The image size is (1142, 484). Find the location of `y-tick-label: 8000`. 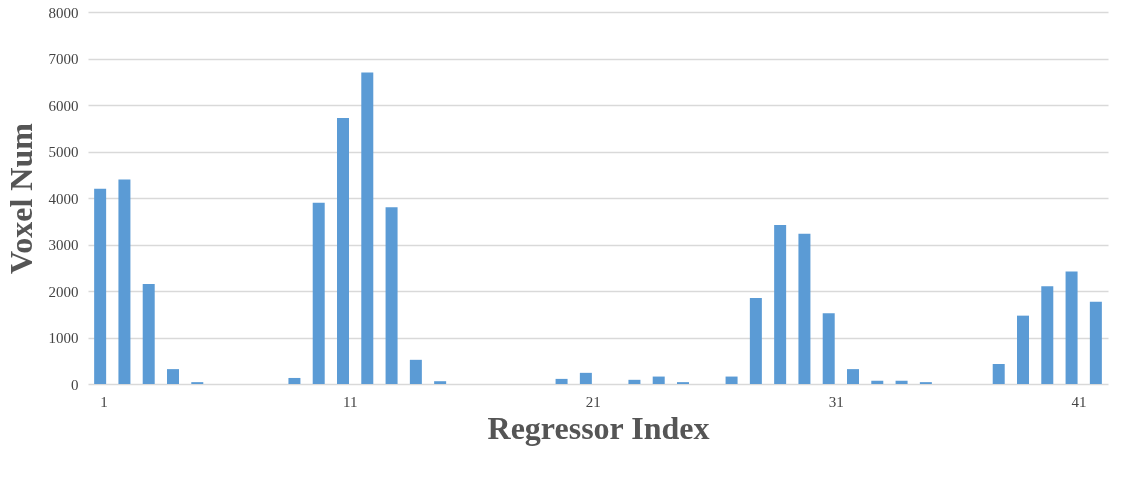

y-tick-label: 8000 is located at coordinates (63, 12).